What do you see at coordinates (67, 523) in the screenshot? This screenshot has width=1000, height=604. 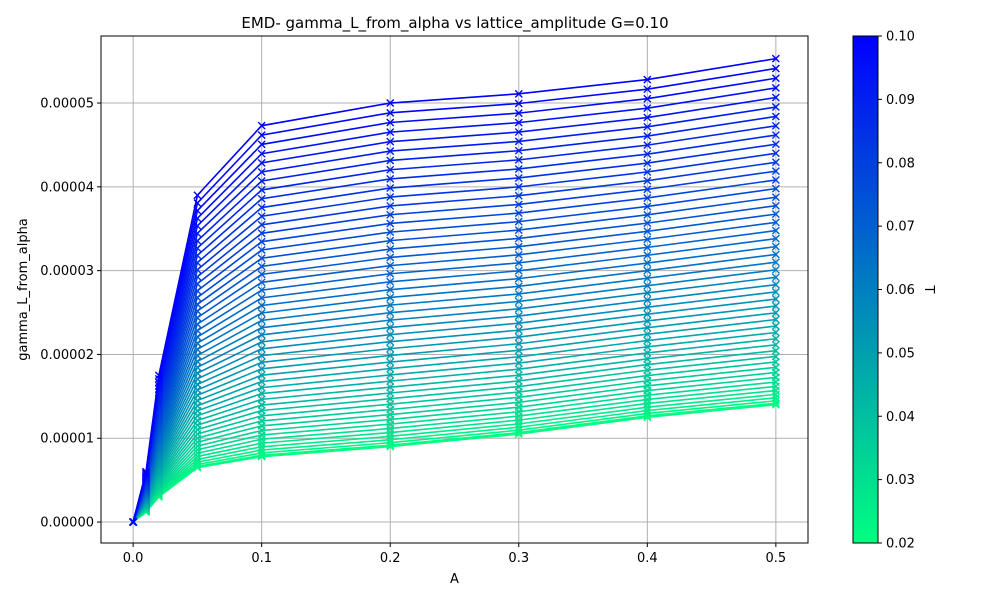 I see `y-tick-label: 0.00000` at bounding box center [67, 523].